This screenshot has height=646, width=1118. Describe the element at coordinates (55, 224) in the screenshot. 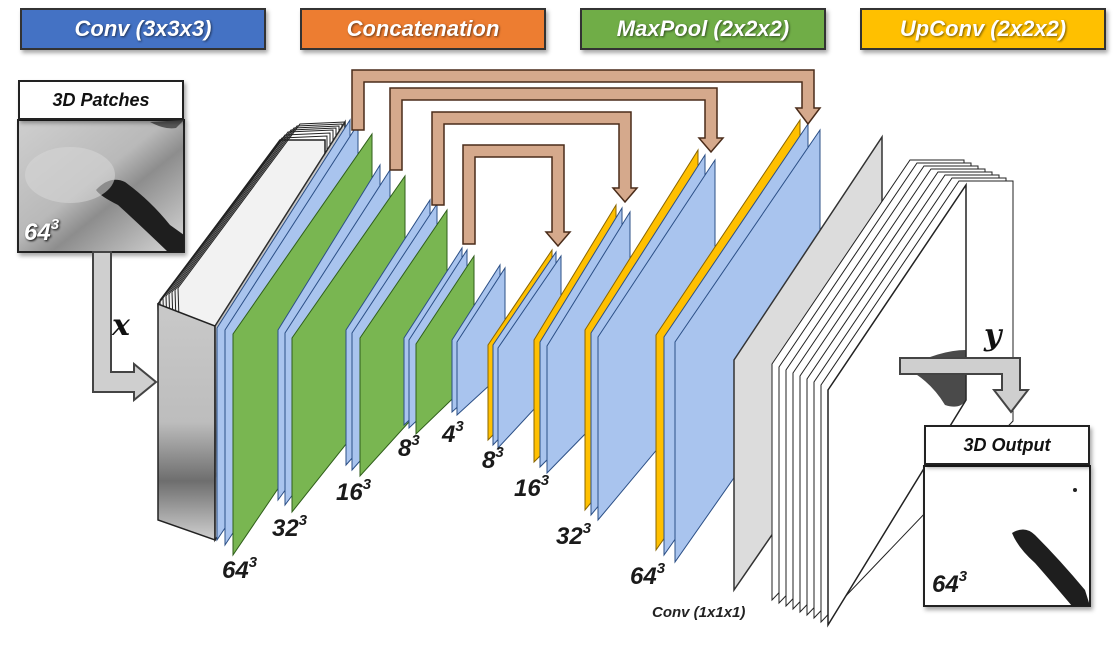

I see `input-size-exp: 3` at that location.